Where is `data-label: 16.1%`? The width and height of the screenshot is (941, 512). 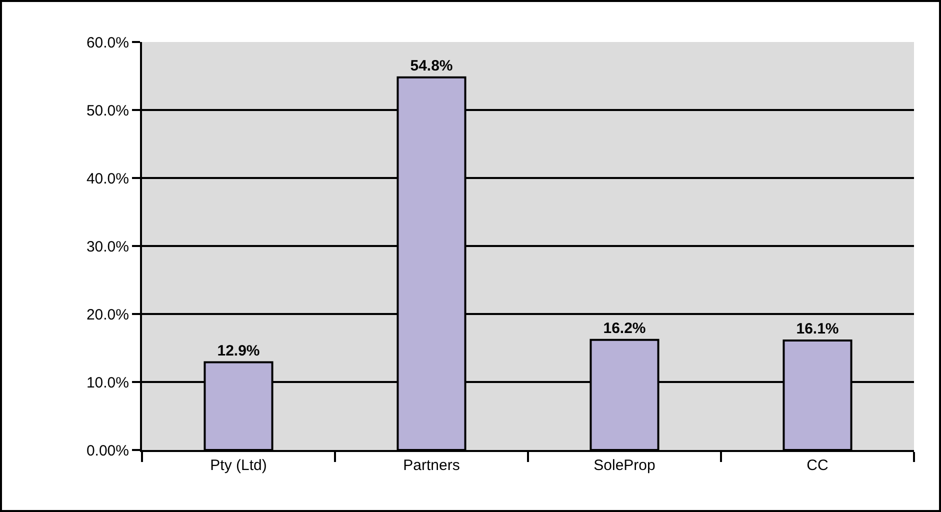 data-label: 16.1% is located at coordinates (817, 329).